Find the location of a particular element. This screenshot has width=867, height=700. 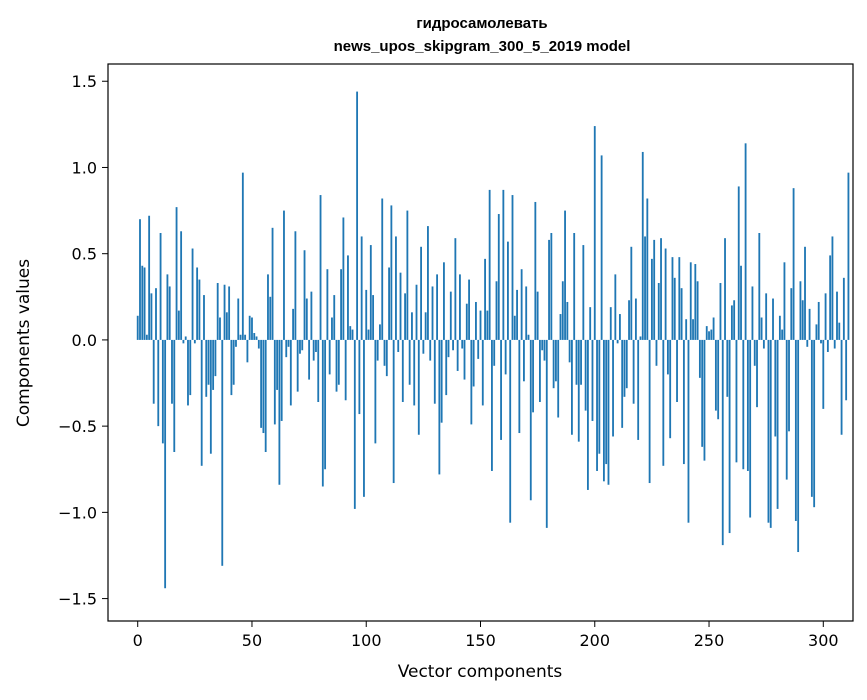

x-tick-label: 0 is located at coordinates (138, 640).